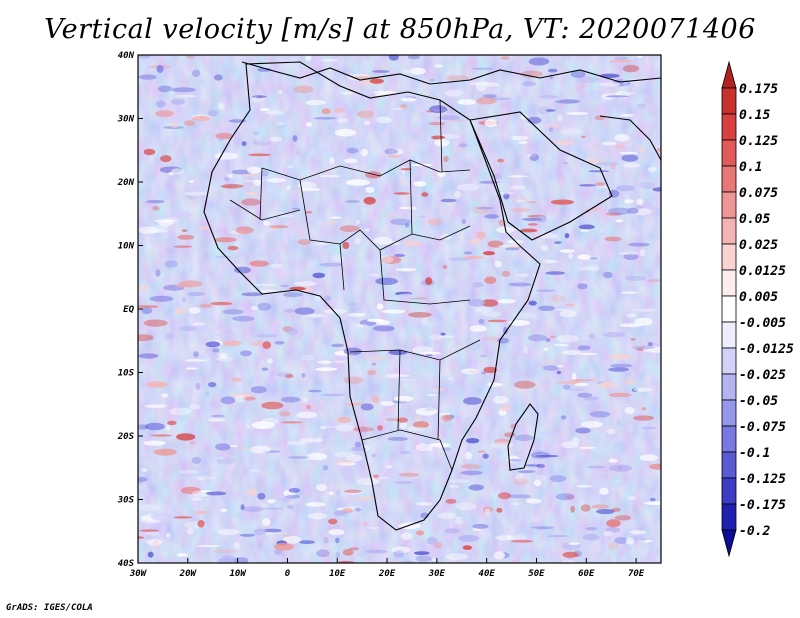 The image size is (800, 618). I want to click on india-coastline, so click(630, 138).